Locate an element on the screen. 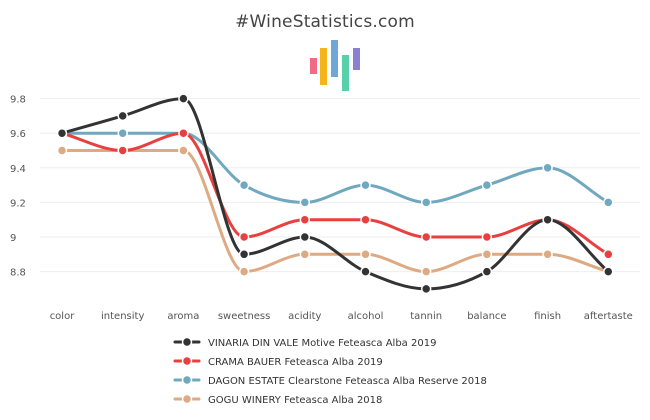  y-tick-label: 9.8 is located at coordinates (18, 100).